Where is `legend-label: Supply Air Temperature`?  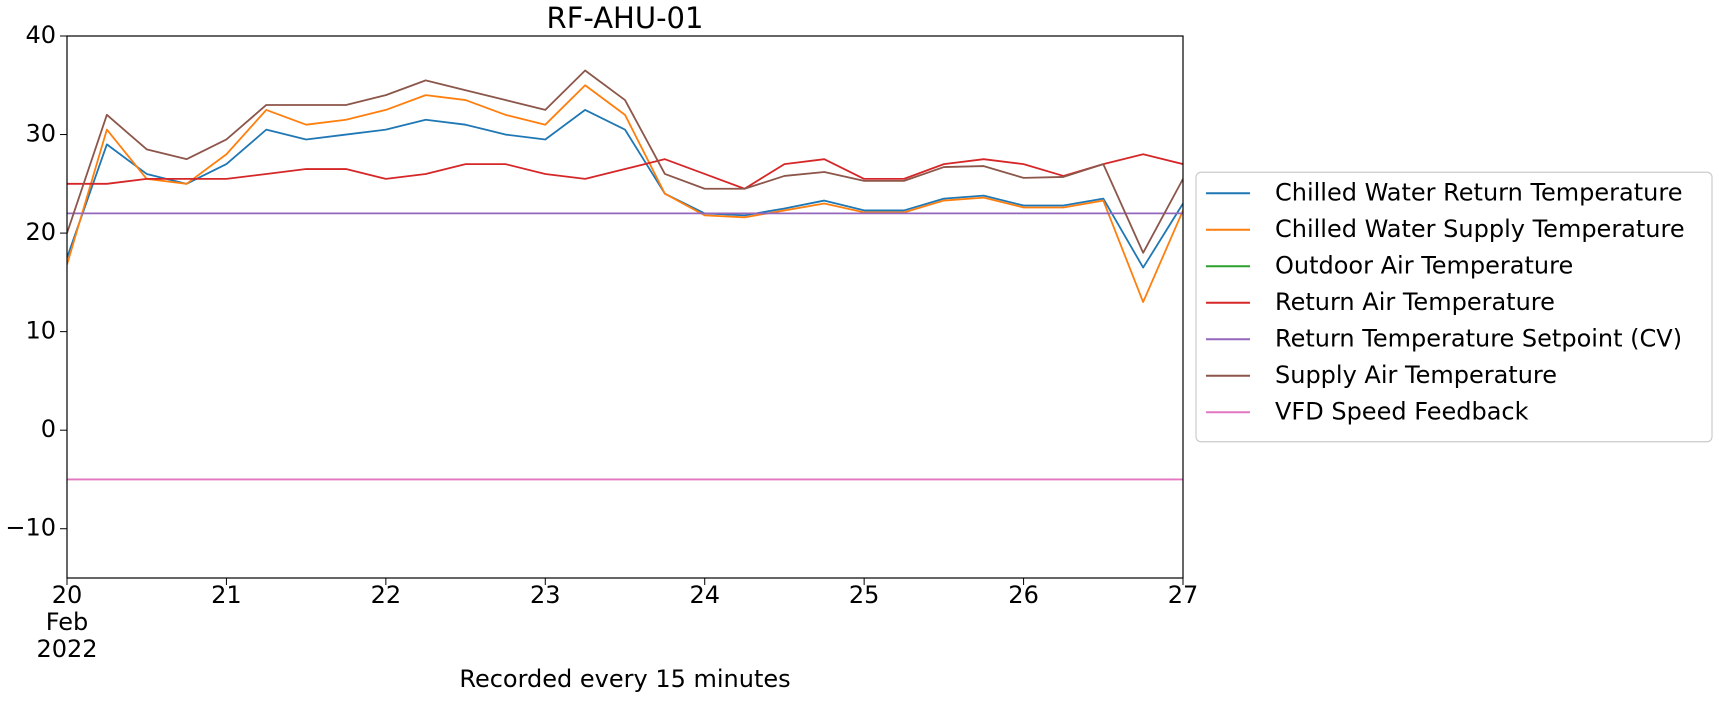
legend-label: Supply Air Temperature is located at coordinates (1416, 375).